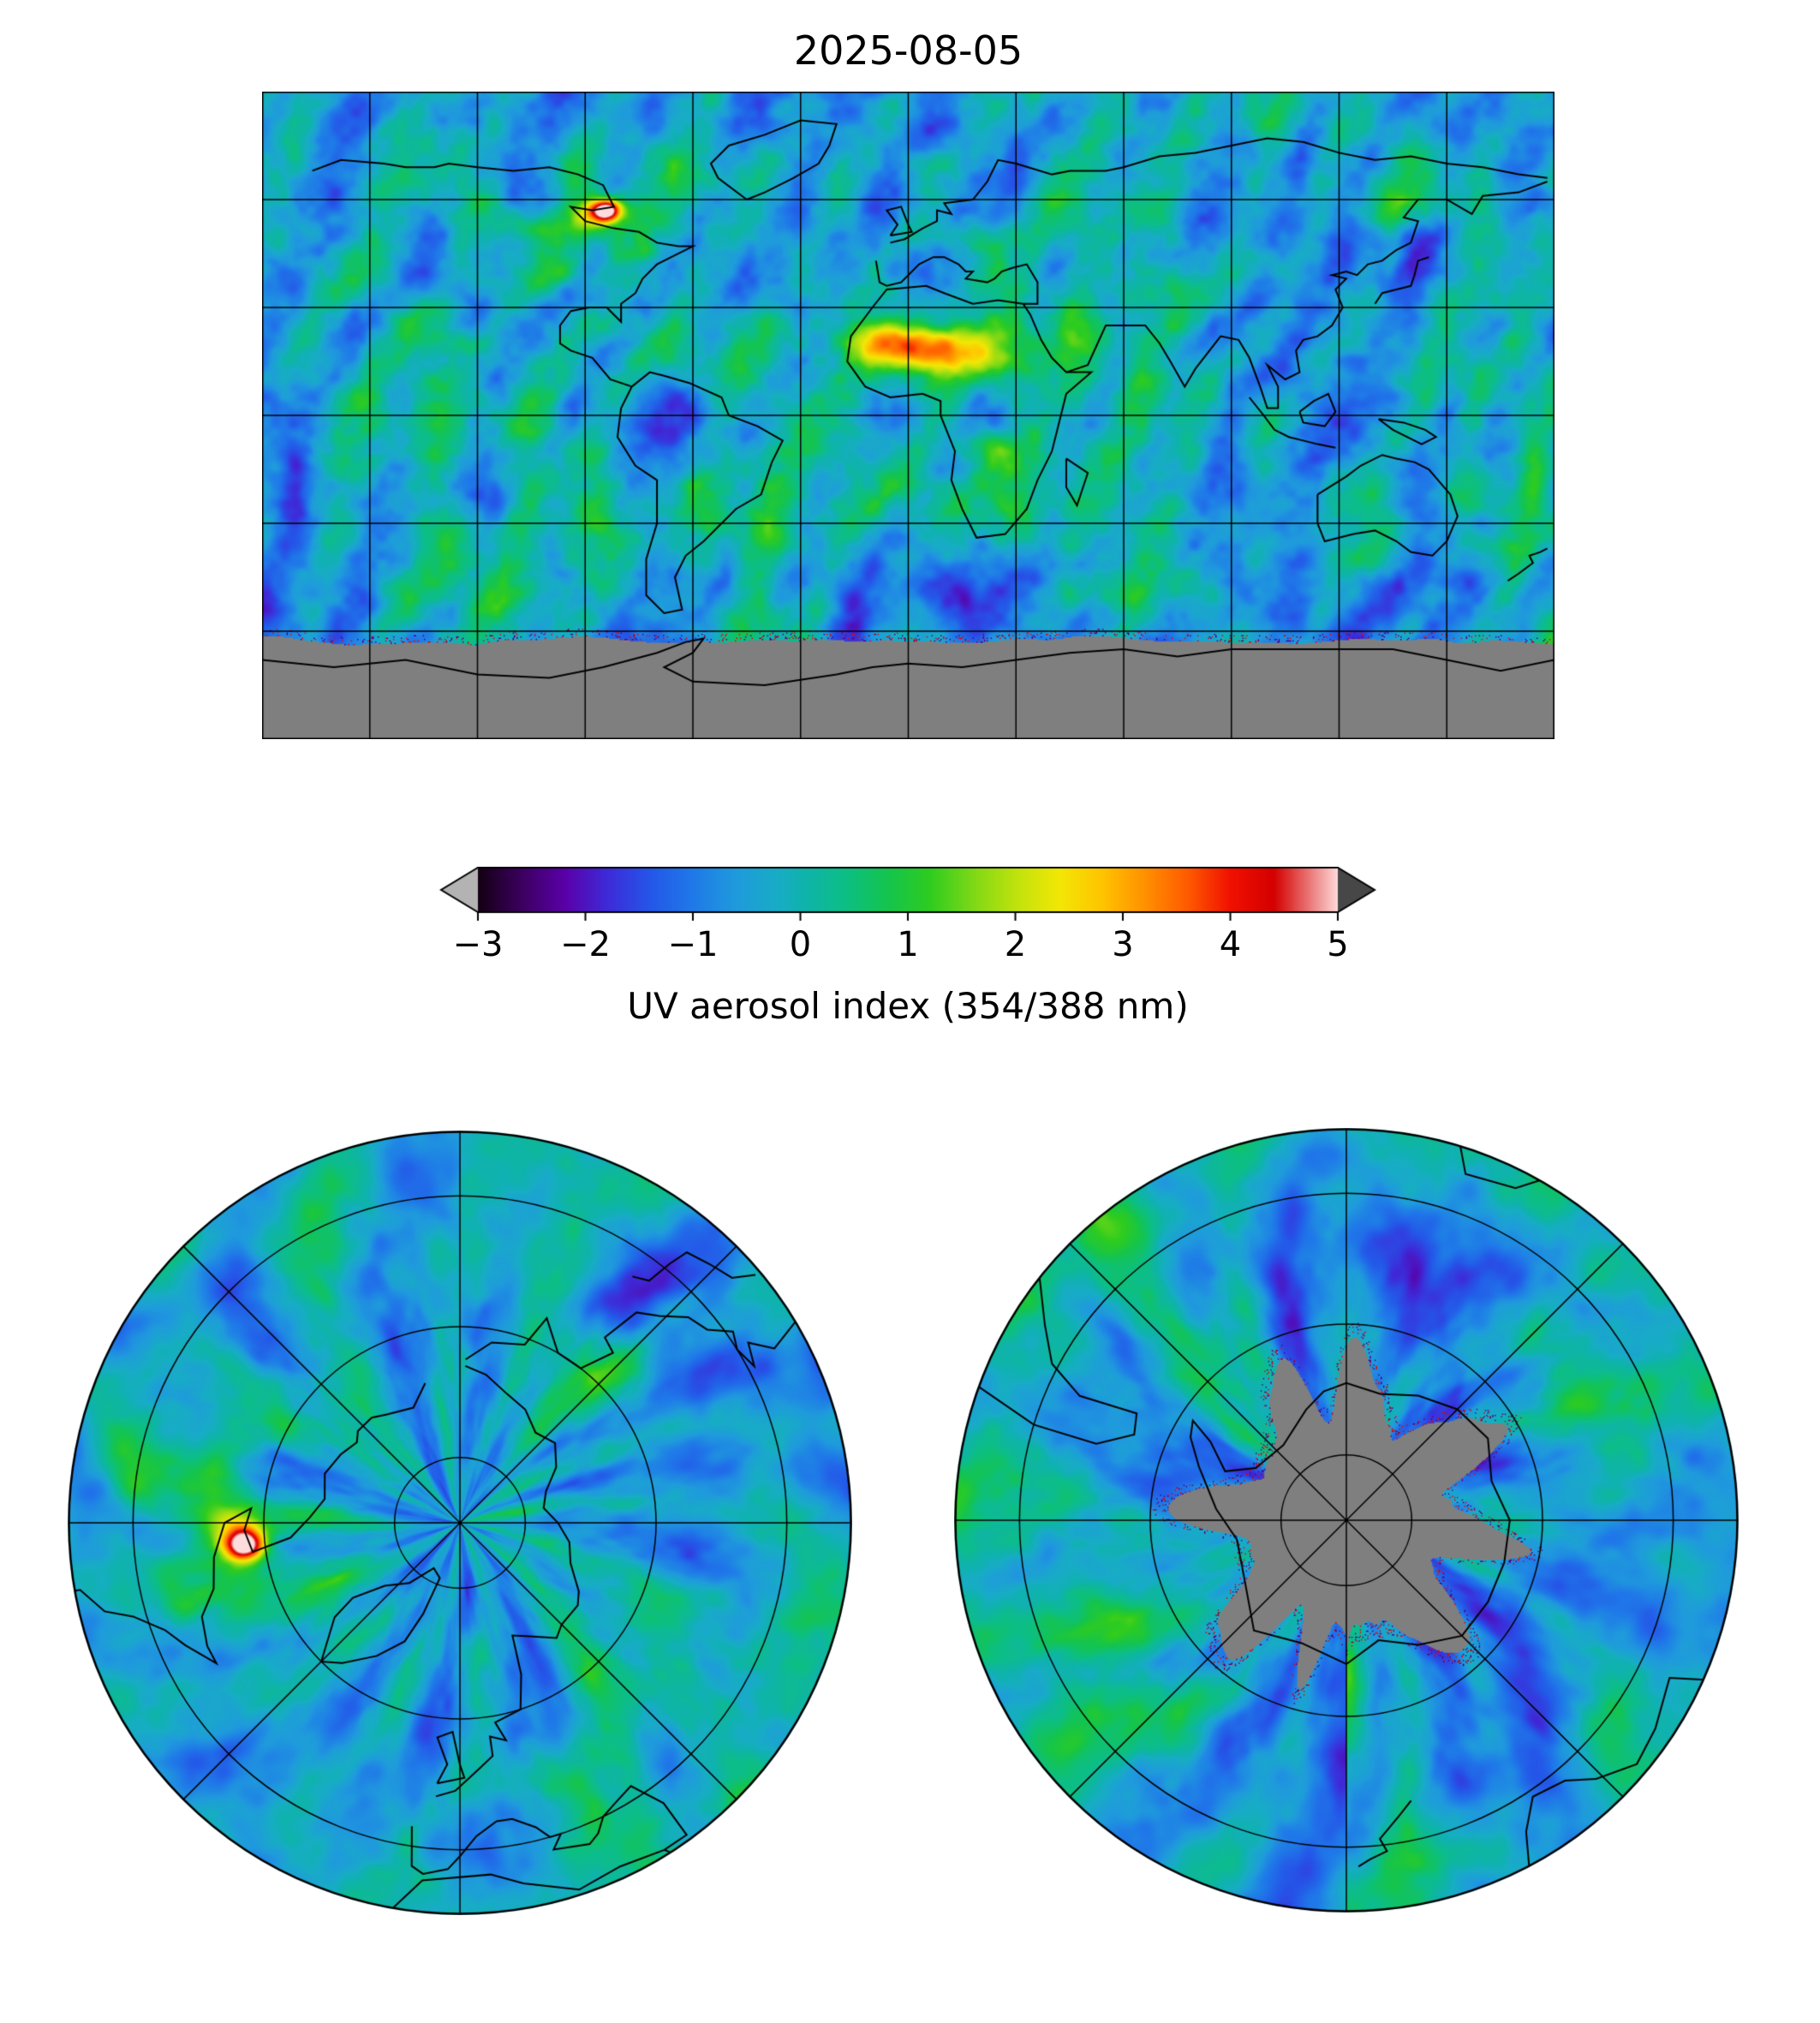 The image size is (1820, 2023). What do you see at coordinates (585, 944) in the screenshot?
I see `colorbar-tick-label: −2` at bounding box center [585, 944].